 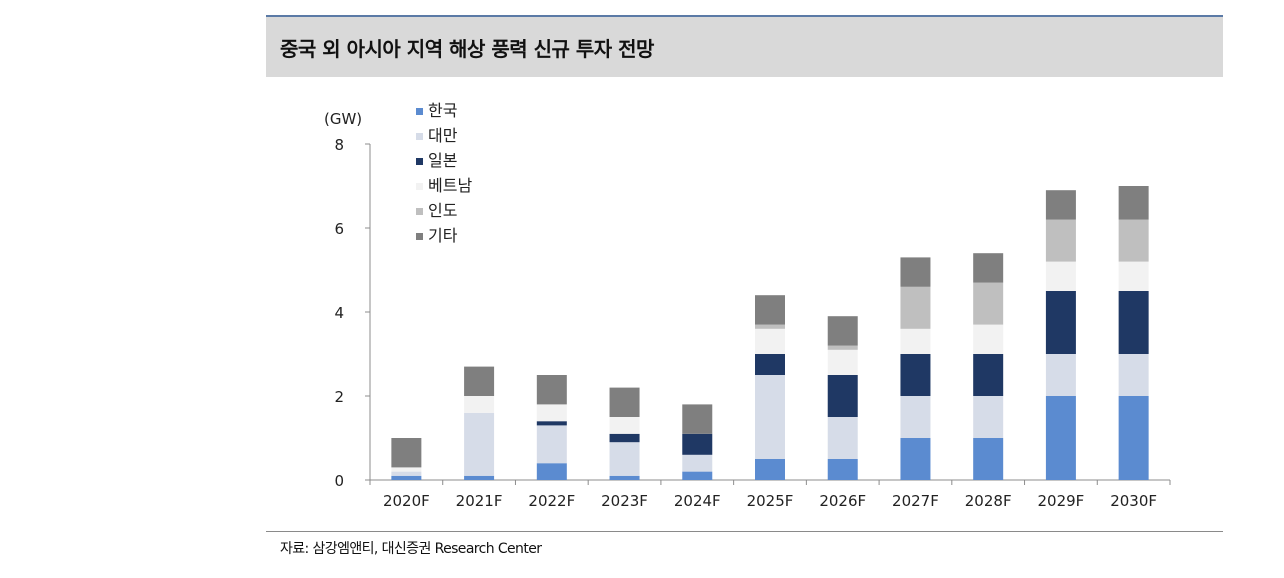 I want to click on y-tick-label: 4, so click(x=339, y=313).